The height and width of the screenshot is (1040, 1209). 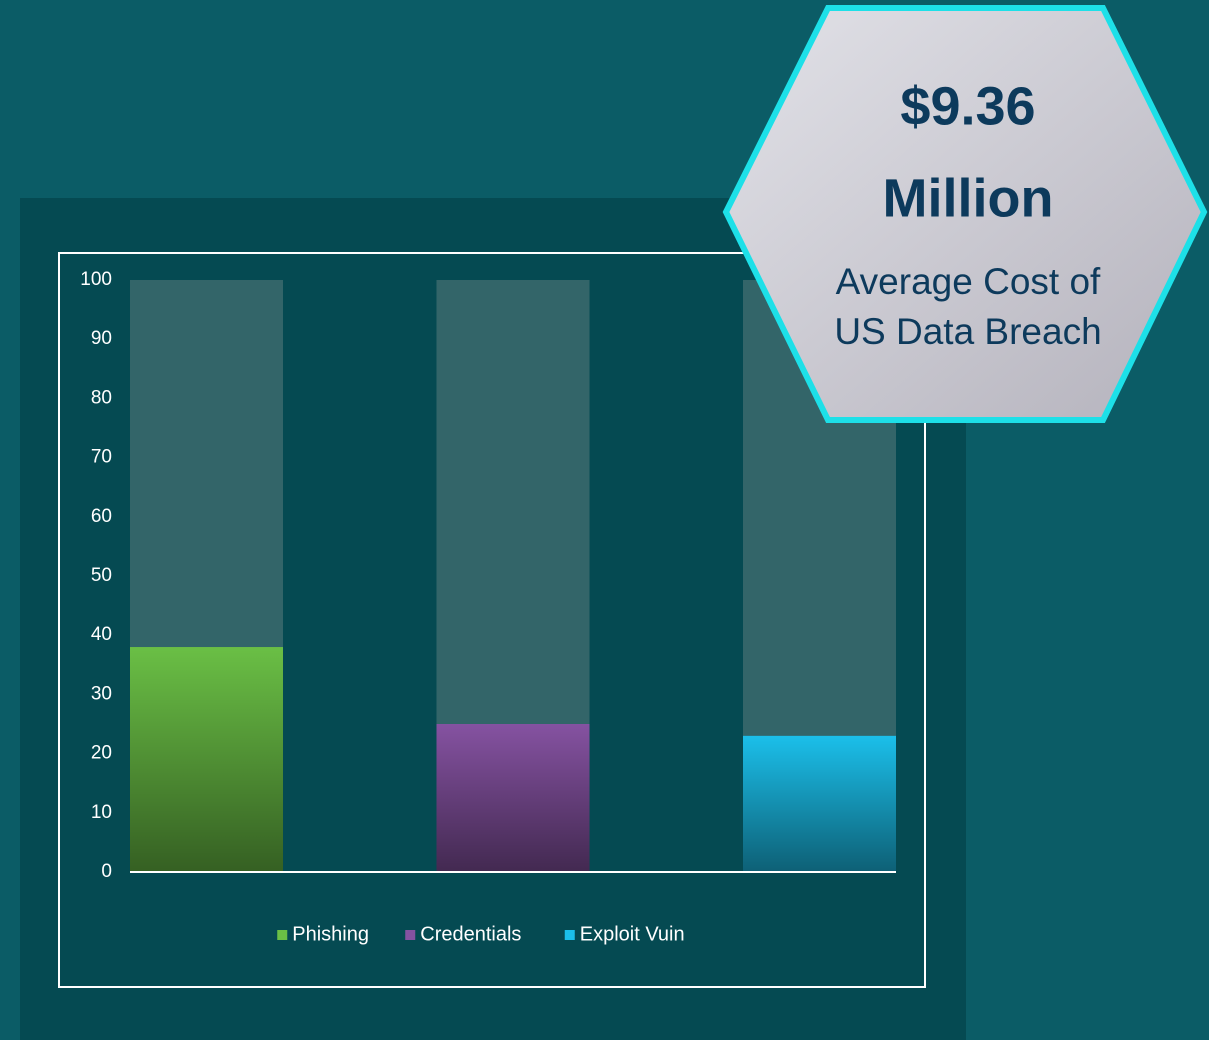 What do you see at coordinates (470, 934) in the screenshot?
I see `legend-label: Credentials` at bounding box center [470, 934].